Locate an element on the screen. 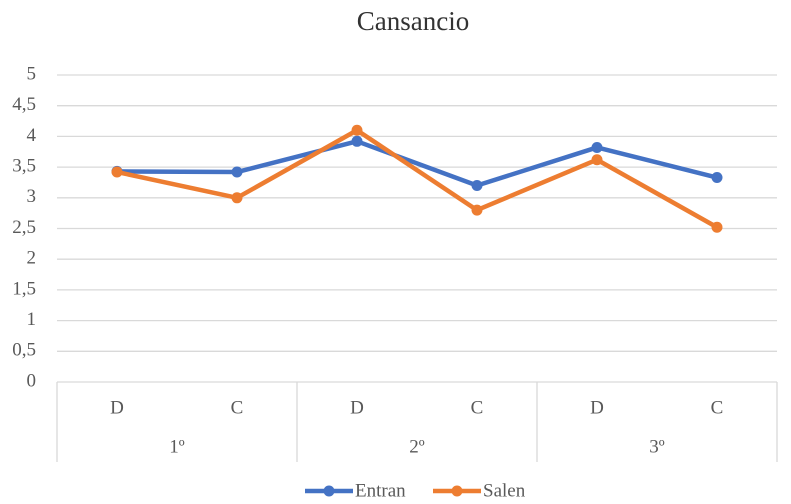  group-label: 2º is located at coordinates (417, 446).